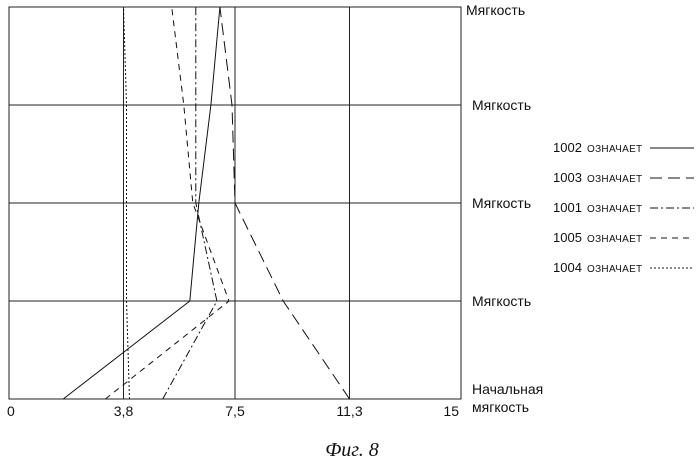 This screenshot has height=464, width=699. I want to click on x-tick-labels: 0 3,8 7,5 11,3 15, so click(233, 411).